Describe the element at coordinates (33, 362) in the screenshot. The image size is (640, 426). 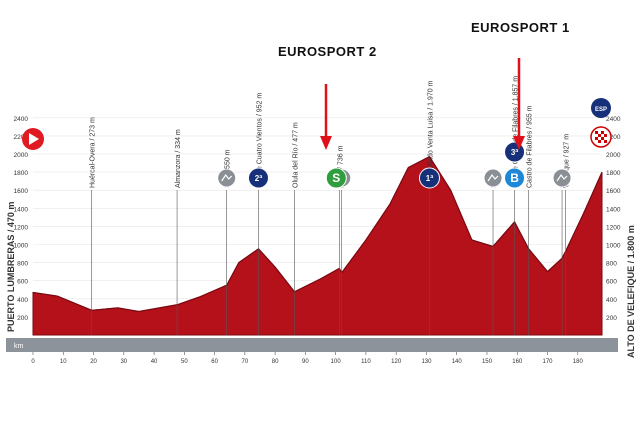
I see `distance-tick-label: 0` at that location.